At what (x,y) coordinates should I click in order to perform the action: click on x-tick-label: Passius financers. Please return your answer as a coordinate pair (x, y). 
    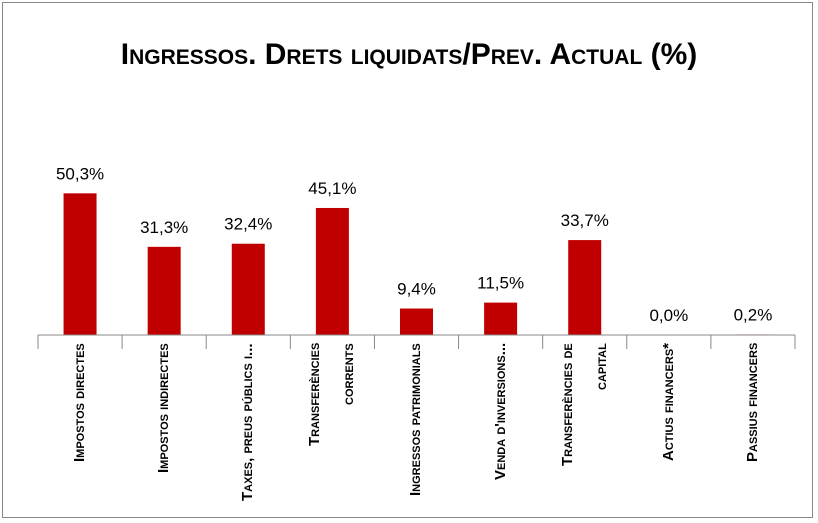
    Looking at the image, I should click on (752, 403).